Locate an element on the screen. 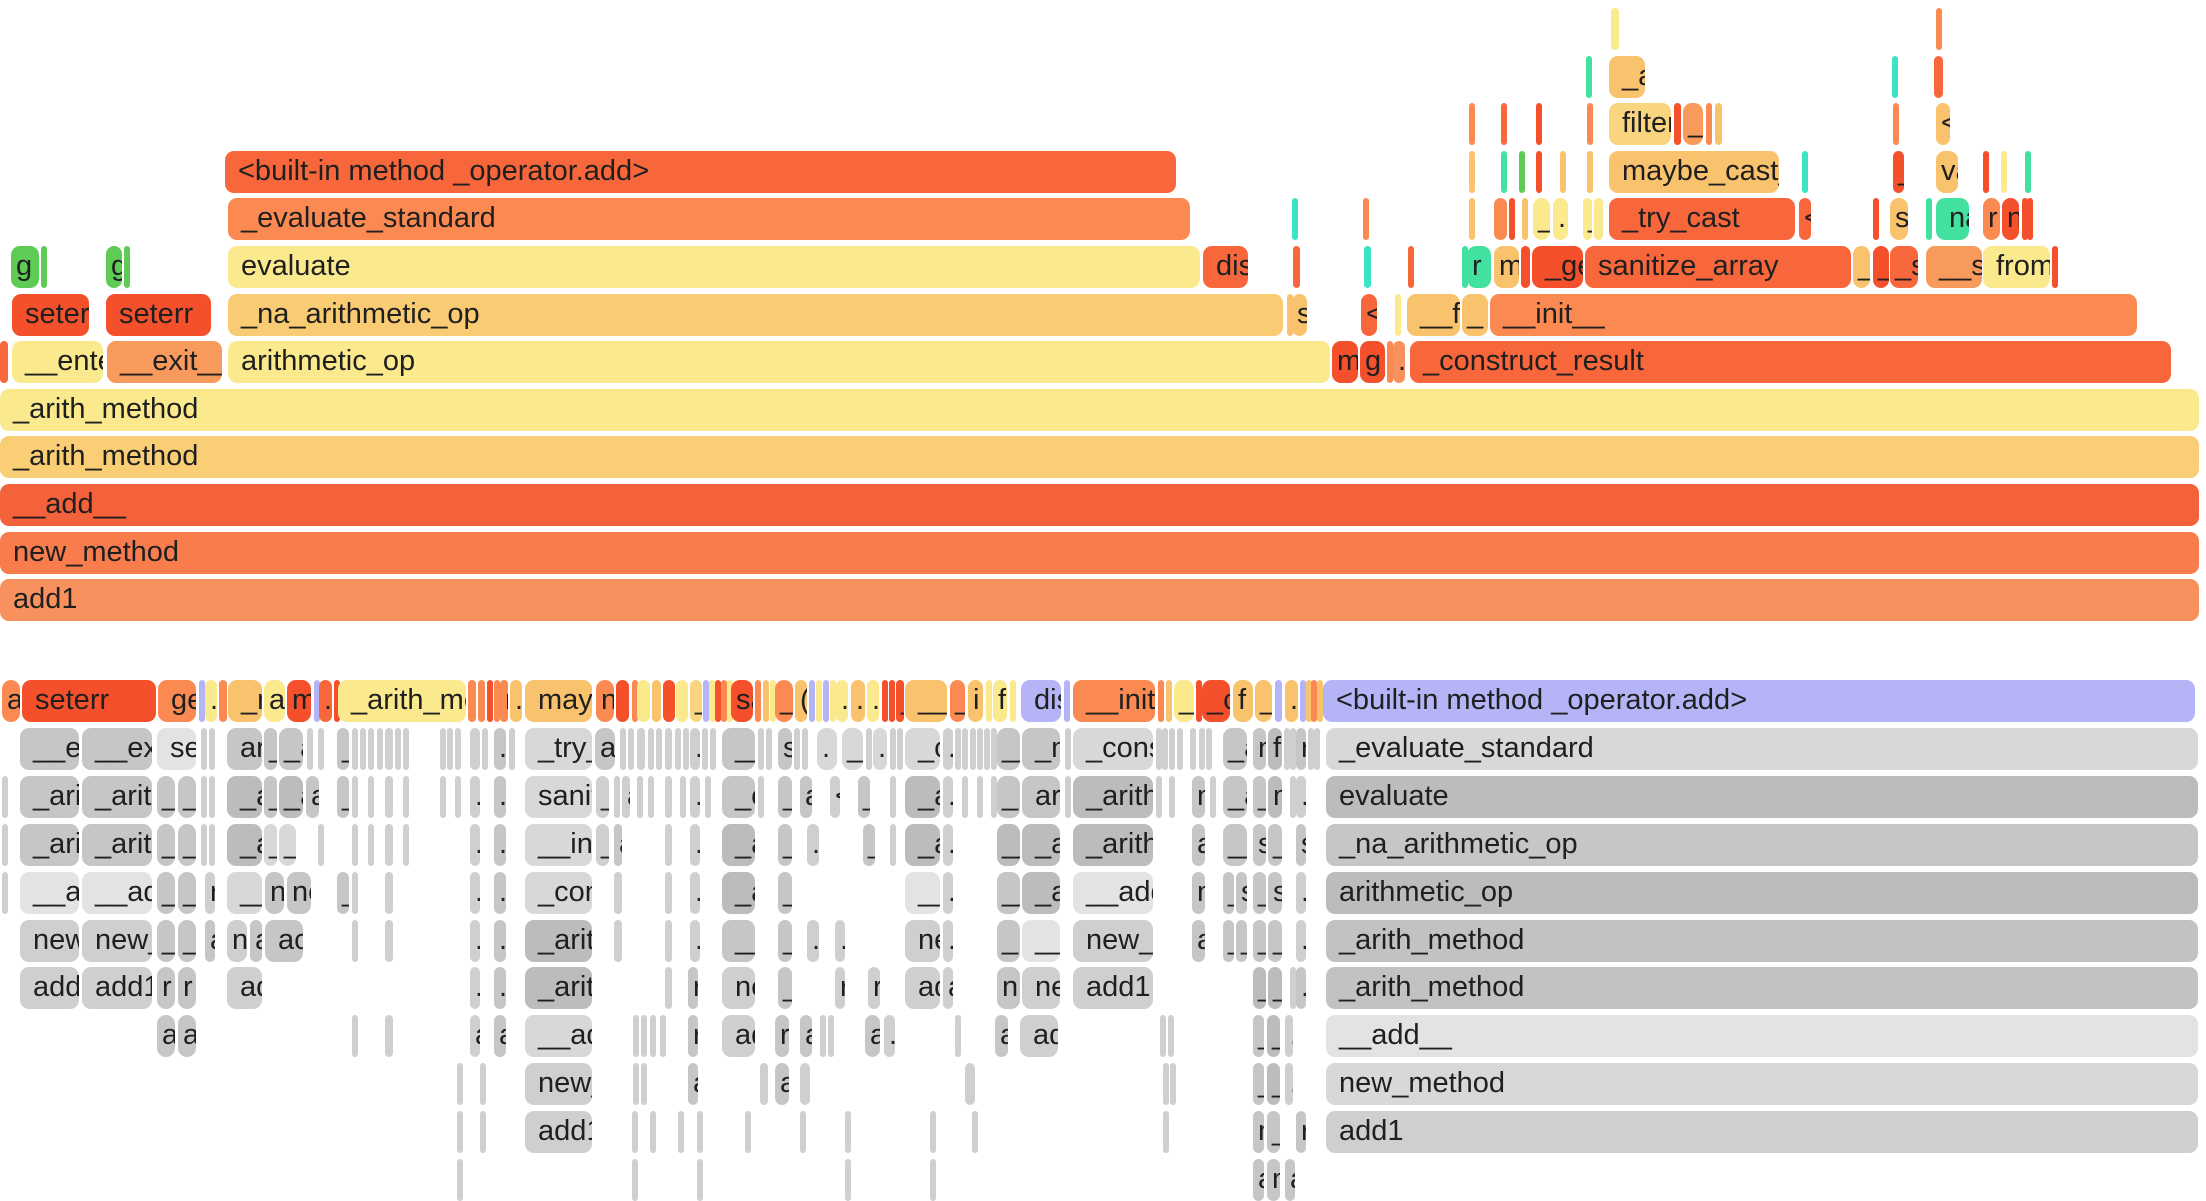  frame-i: i is located at coordinates (975, 701).